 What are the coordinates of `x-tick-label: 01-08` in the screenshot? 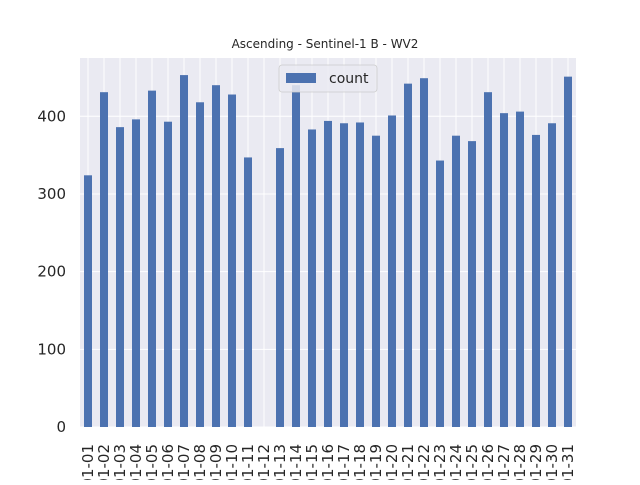 It's located at (200, 462).